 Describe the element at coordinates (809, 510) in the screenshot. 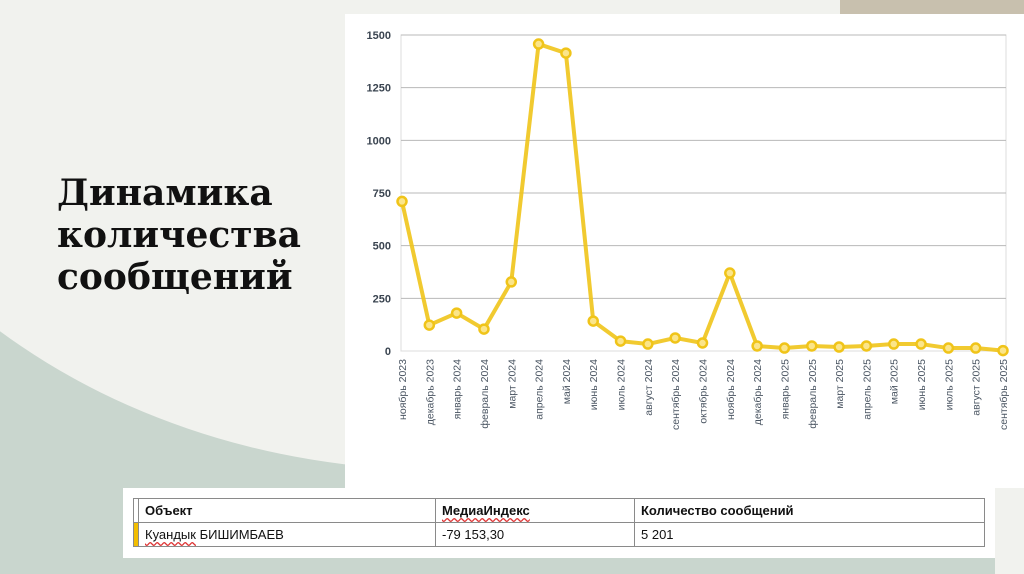

I see `column-header-messages: Количество сообщений` at that location.